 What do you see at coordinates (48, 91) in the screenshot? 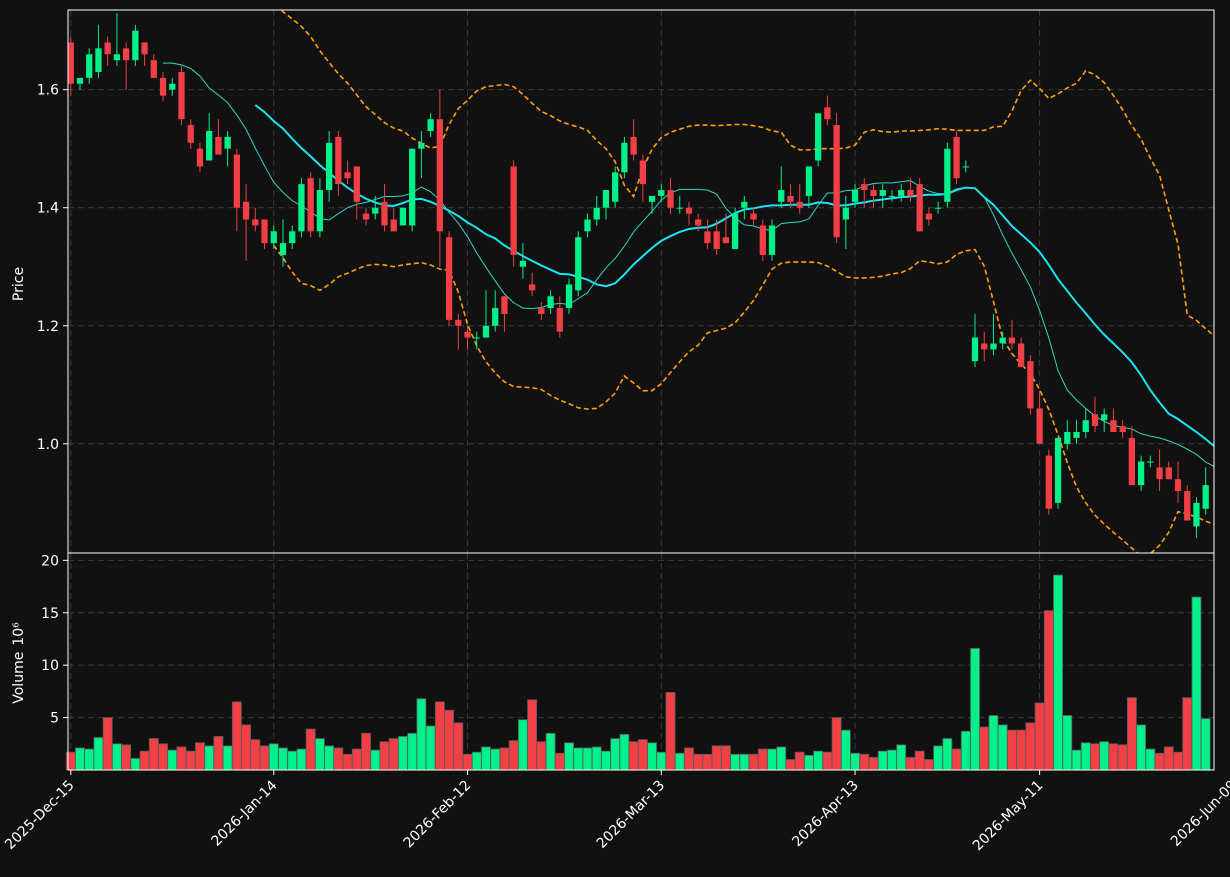
I see `price-tick-label: 1.6` at bounding box center [48, 91].